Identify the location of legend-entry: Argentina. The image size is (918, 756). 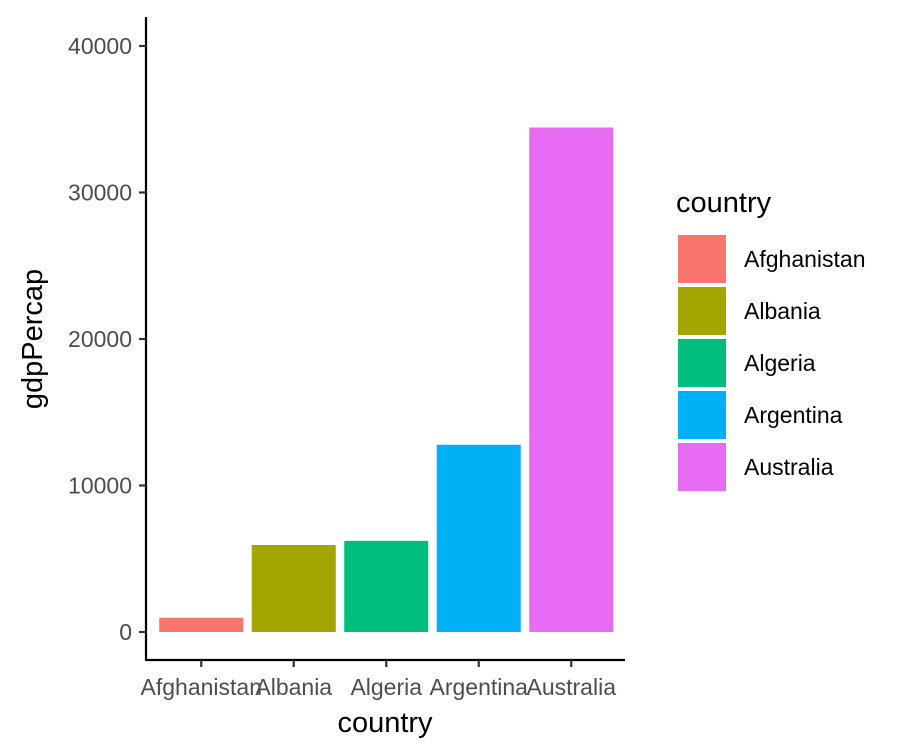
(760, 415).